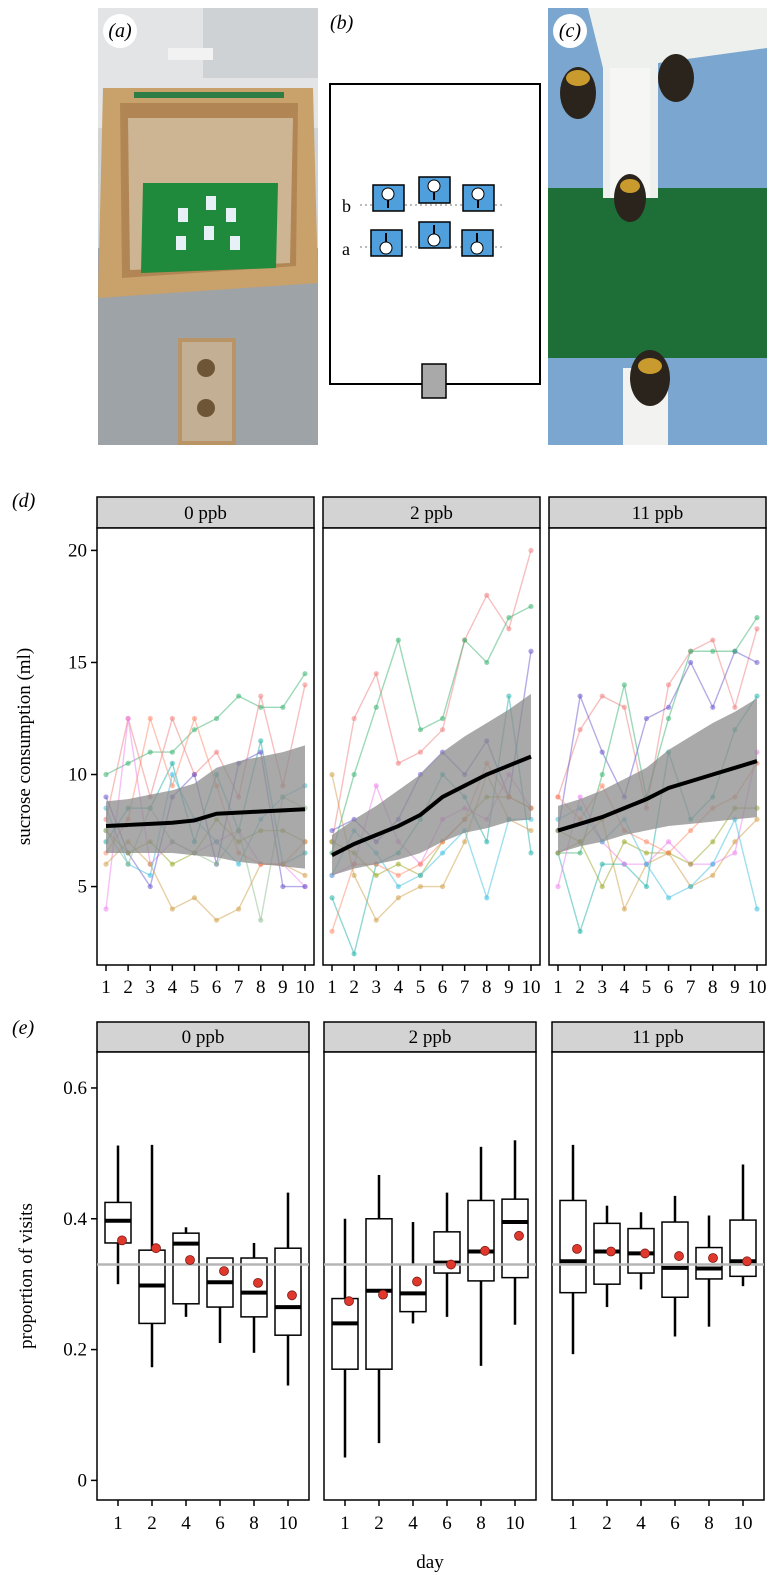 The height and width of the screenshot is (1575, 771). I want to click on panel-a-badge: (a), so click(120, 31).